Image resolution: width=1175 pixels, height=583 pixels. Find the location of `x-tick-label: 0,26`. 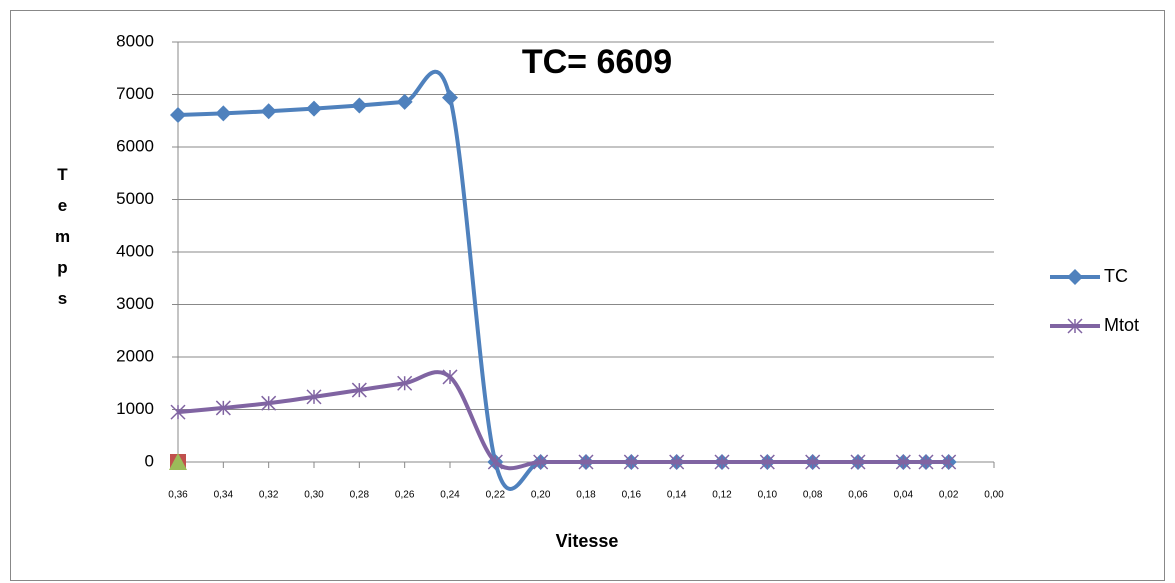

x-tick-label: 0,26 is located at coordinates (405, 495).